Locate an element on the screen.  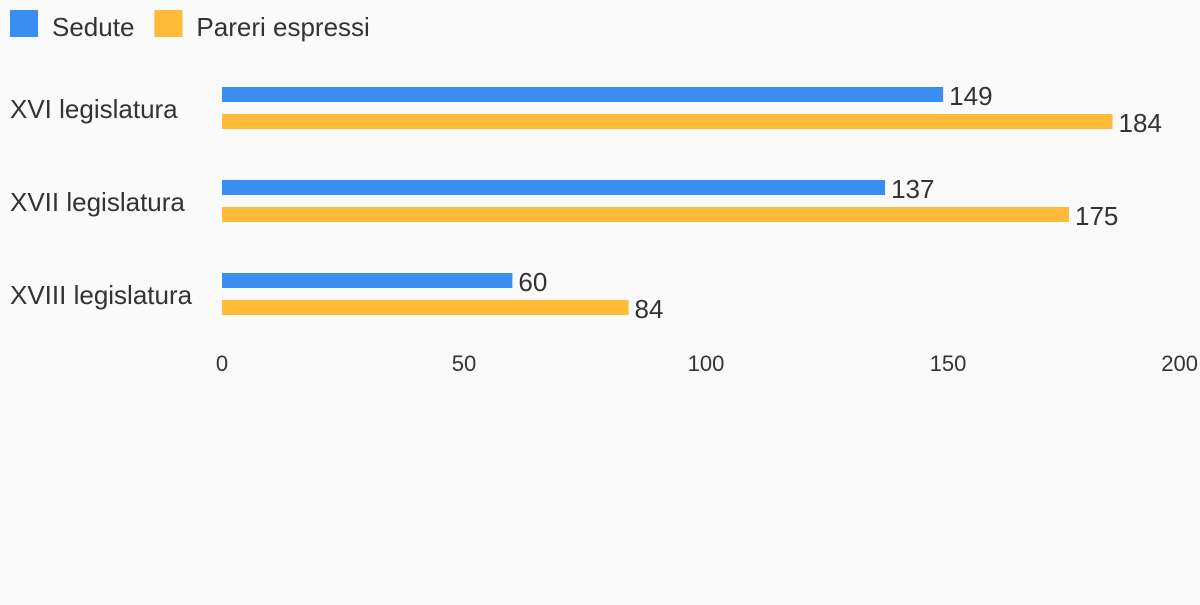
legend-label-pareri-espressi: Pareri espressi is located at coordinates (282, 27).